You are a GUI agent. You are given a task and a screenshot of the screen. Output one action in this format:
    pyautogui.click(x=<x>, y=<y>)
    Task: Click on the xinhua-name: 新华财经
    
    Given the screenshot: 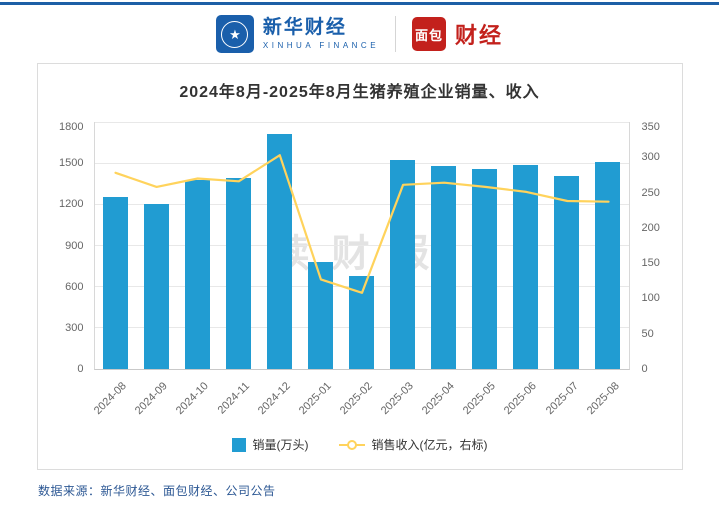 What is the action you would take?
    pyautogui.click(x=304, y=28)
    